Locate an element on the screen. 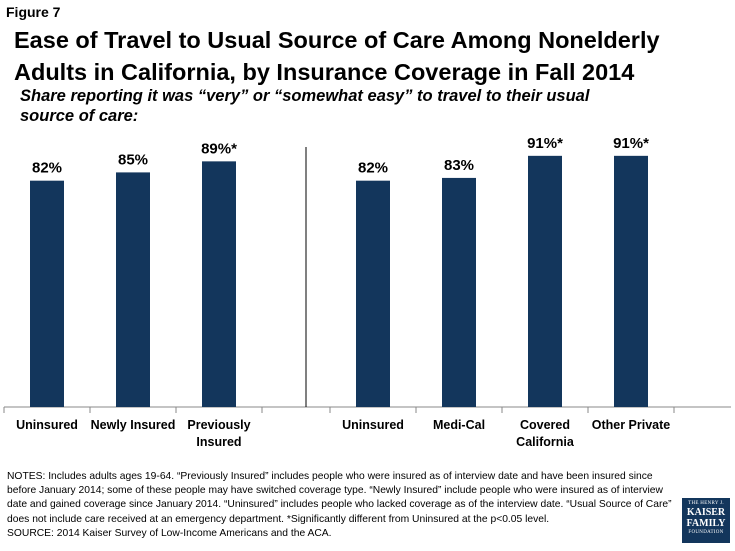 This screenshot has width=735, height=551. category-label: Newly Insured is located at coordinates (133, 425).